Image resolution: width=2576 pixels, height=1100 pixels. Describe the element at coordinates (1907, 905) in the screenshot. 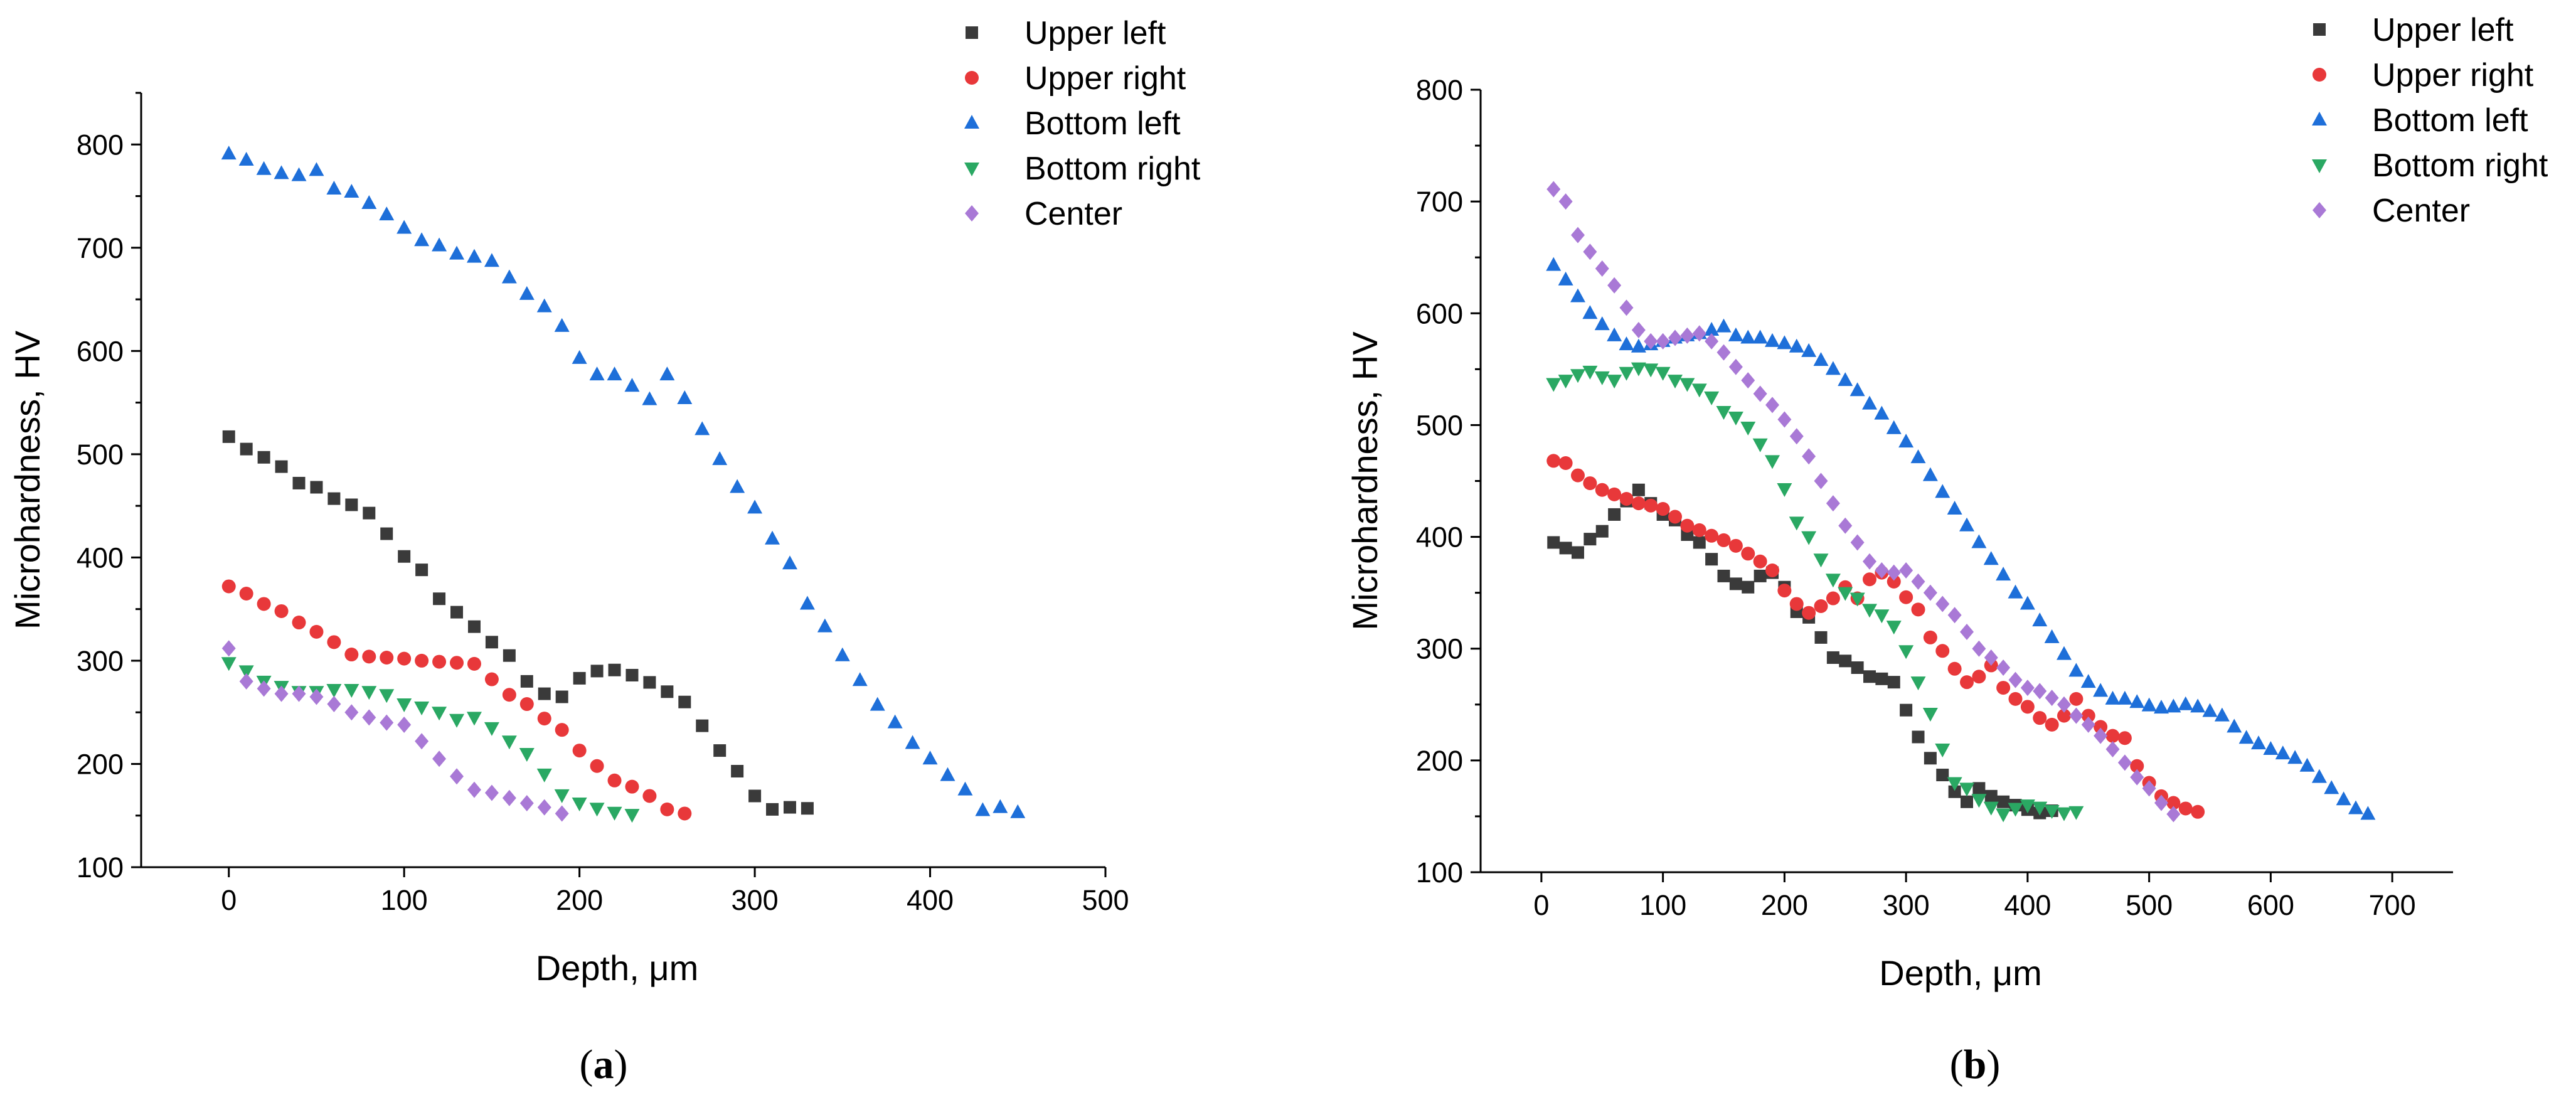

I see `x-tick-label: 300` at that location.